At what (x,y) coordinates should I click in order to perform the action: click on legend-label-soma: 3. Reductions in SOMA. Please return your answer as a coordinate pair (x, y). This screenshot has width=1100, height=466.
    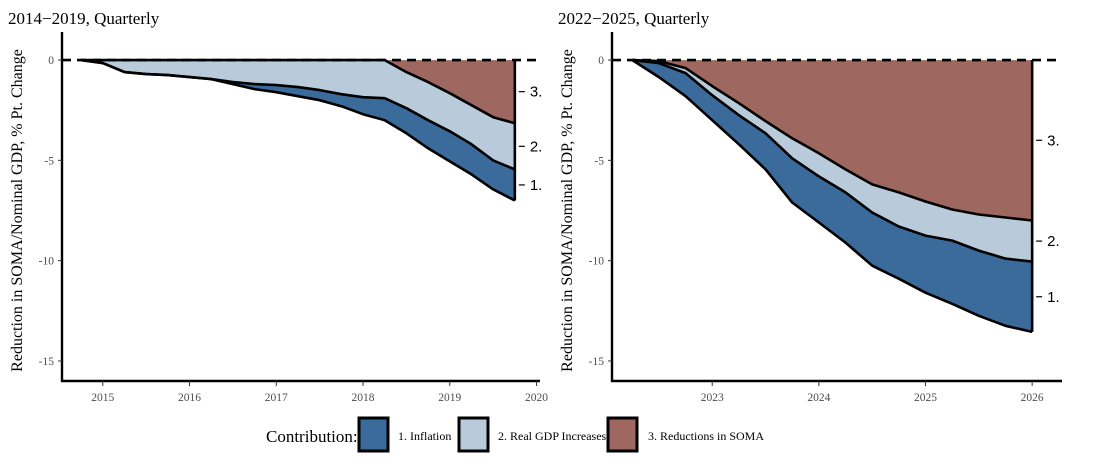
    Looking at the image, I should click on (706, 436).